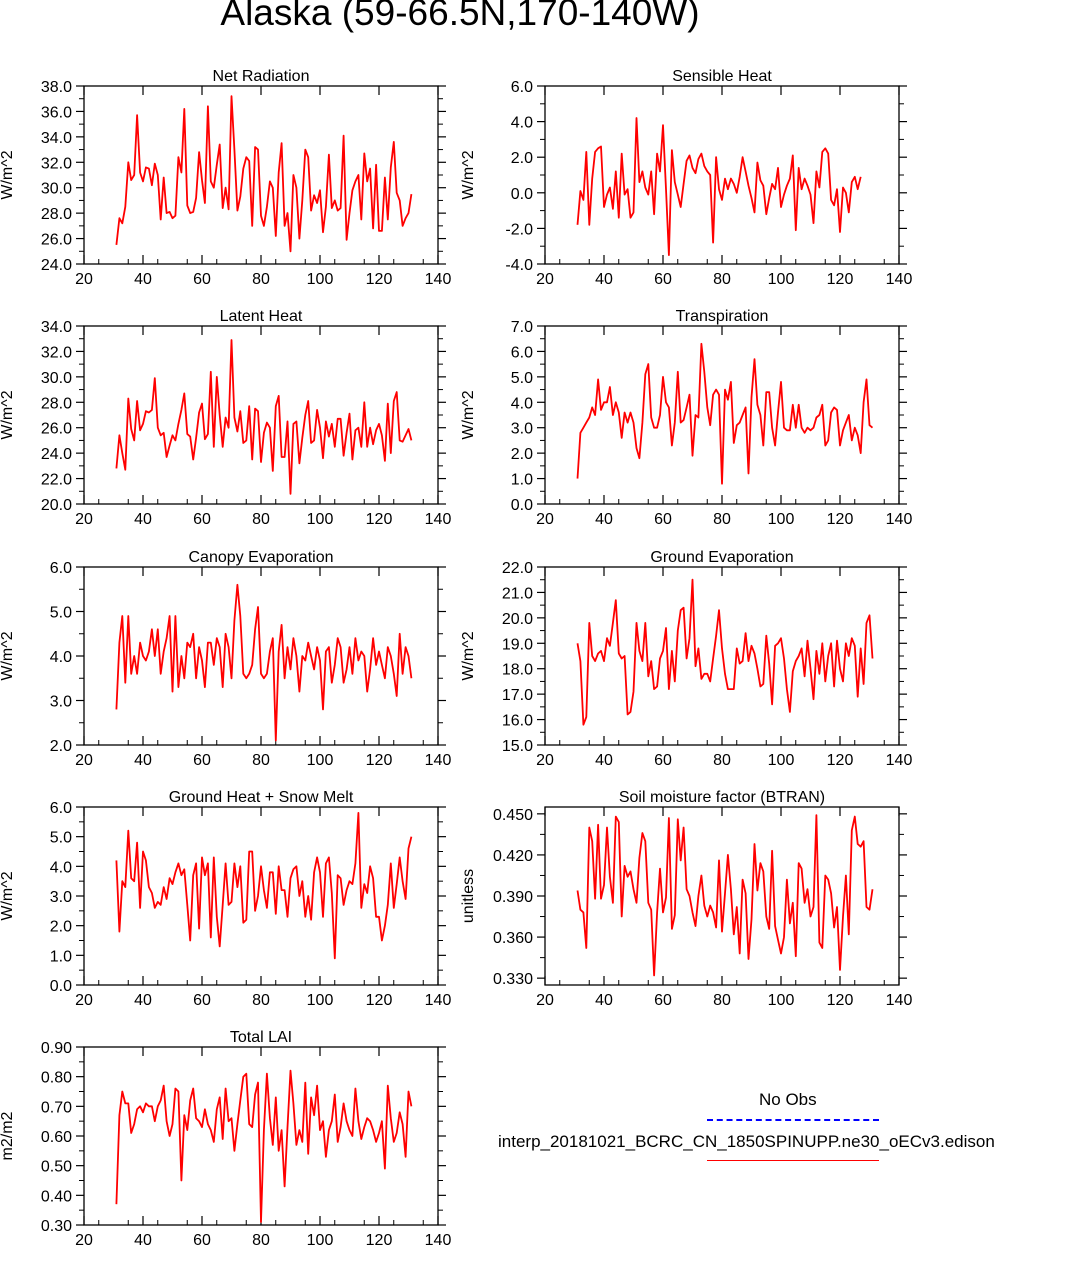 This screenshot has height=1261, width=1069. I want to click on panel-6-xtick-label: 80, so click(722, 760).